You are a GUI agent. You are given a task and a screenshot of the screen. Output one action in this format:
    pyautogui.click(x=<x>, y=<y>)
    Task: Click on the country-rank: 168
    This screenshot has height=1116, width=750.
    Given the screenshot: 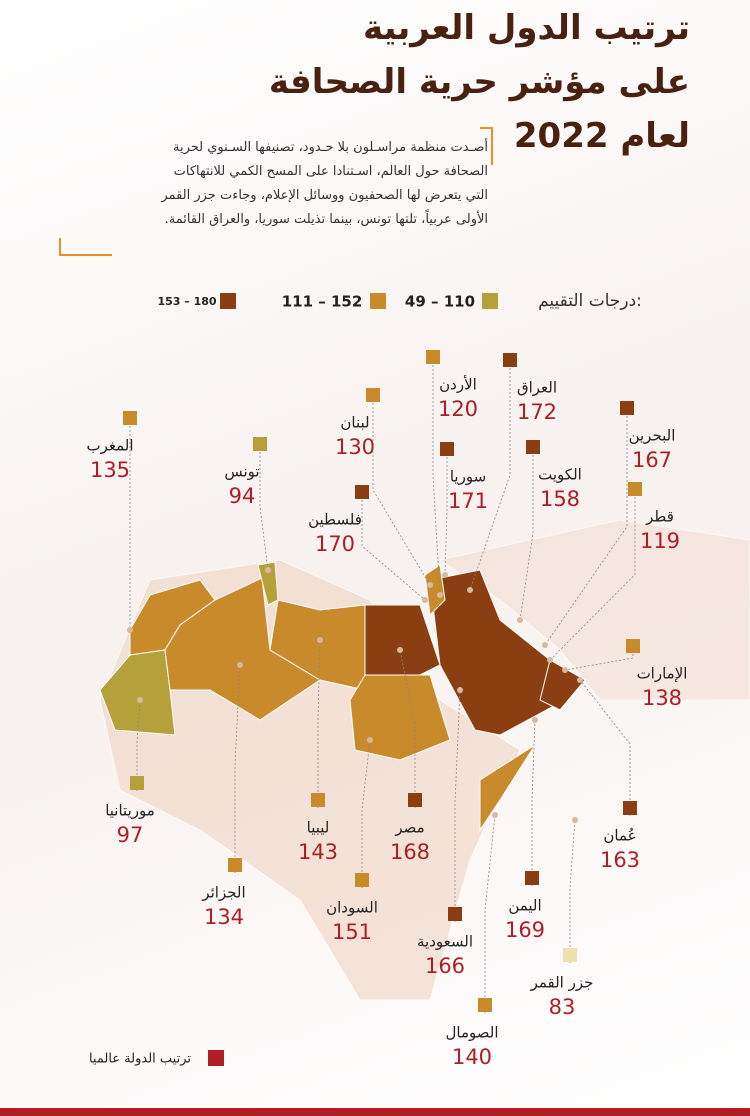 What is the action you would take?
    pyautogui.click(x=410, y=852)
    